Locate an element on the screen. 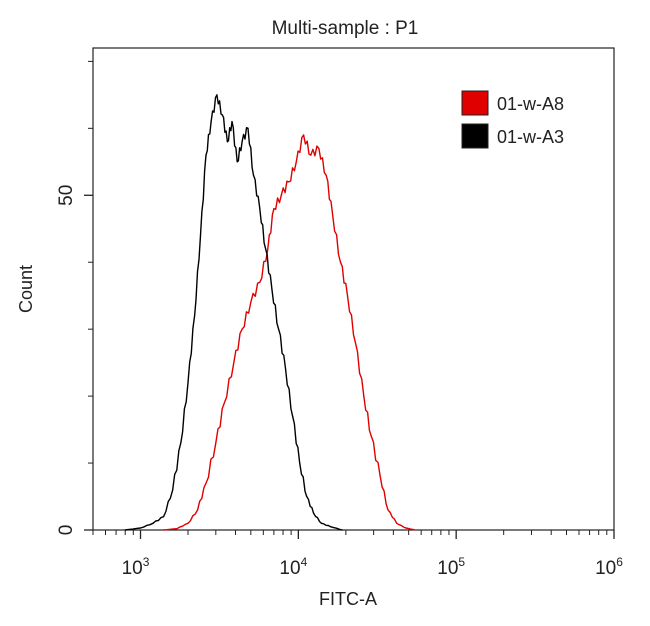 The height and width of the screenshot is (626, 650). legend-label: 01-w-A3 is located at coordinates (530, 137).